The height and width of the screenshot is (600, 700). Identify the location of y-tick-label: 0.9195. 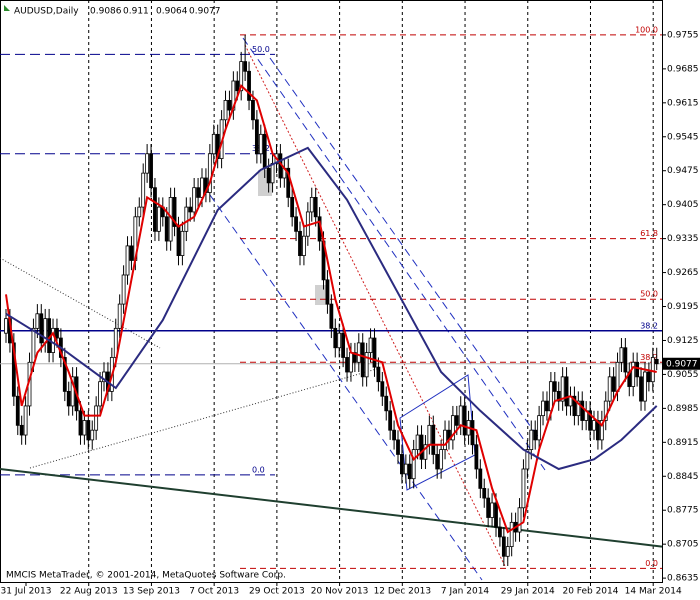
(683, 307).